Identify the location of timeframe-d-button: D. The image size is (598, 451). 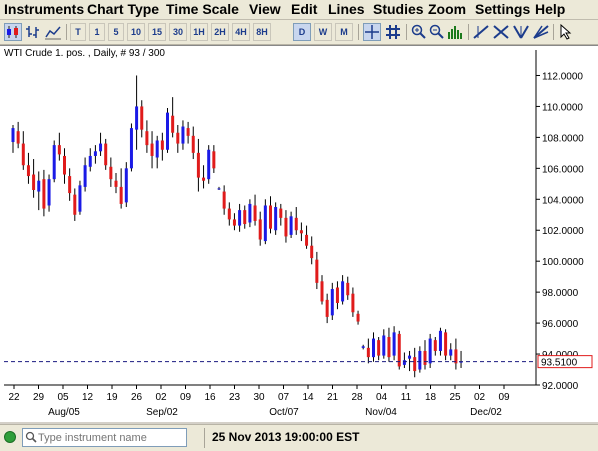
(302, 32).